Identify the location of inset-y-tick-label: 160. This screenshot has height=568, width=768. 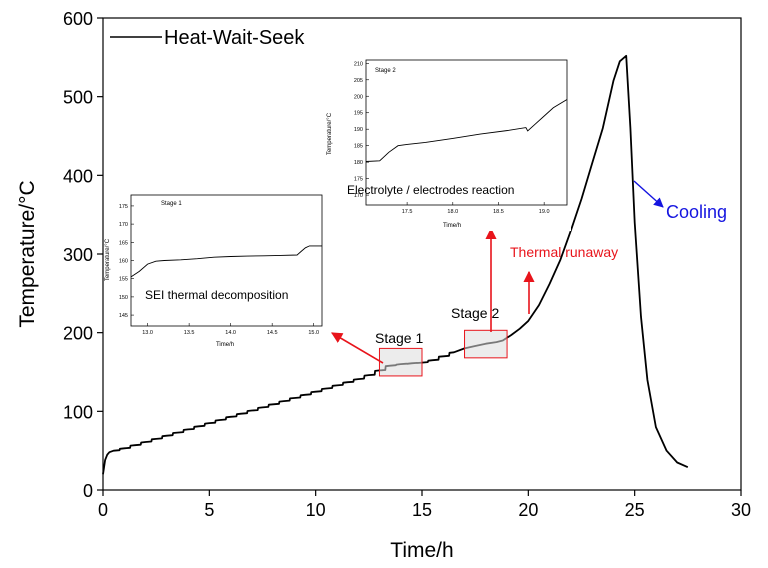
(123, 262).